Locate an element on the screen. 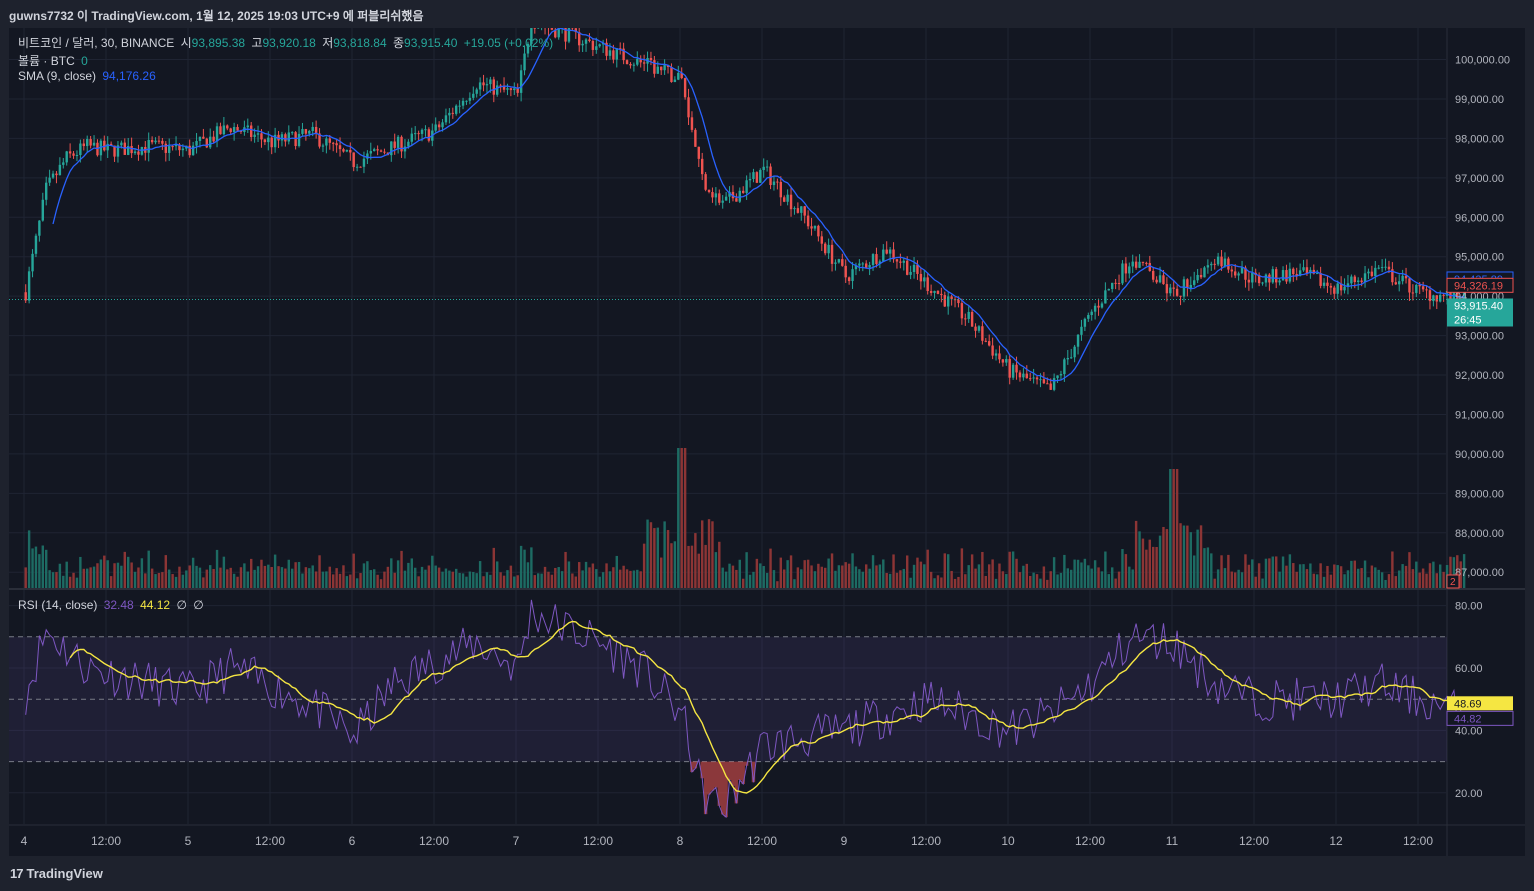 The height and width of the screenshot is (891, 1534). time-tick-label: 4 is located at coordinates (24, 841).